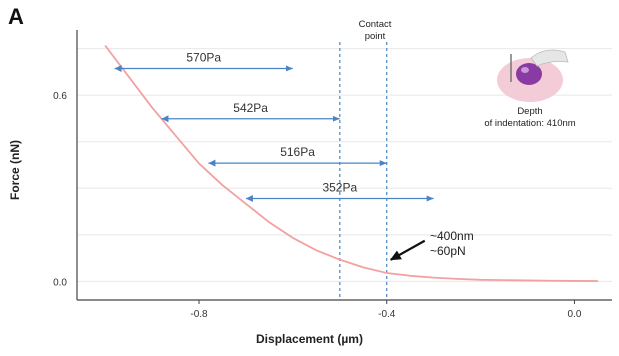  What do you see at coordinates (387, 314) in the screenshot?
I see `x-tick-label: -0.4` at bounding box center [387, 314].